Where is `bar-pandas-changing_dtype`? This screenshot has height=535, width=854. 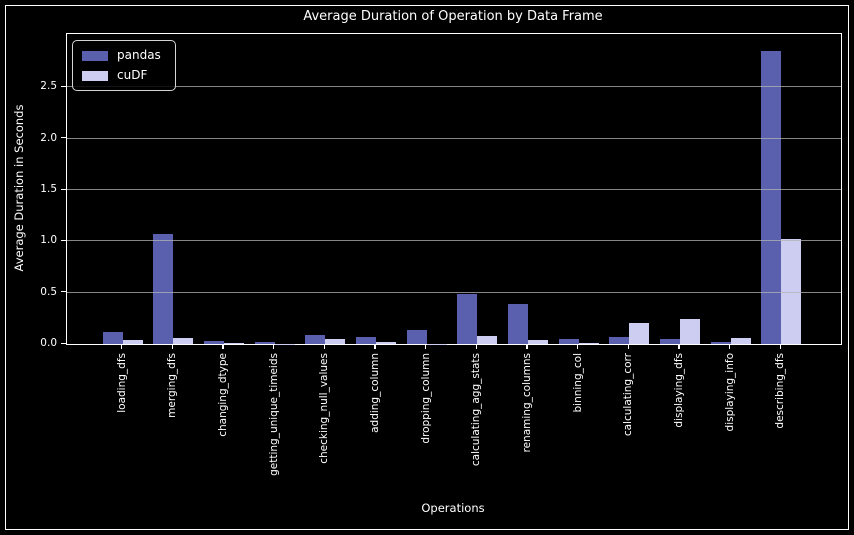 bar-pandas-changing_dtype is located at coordinates (214, 342).